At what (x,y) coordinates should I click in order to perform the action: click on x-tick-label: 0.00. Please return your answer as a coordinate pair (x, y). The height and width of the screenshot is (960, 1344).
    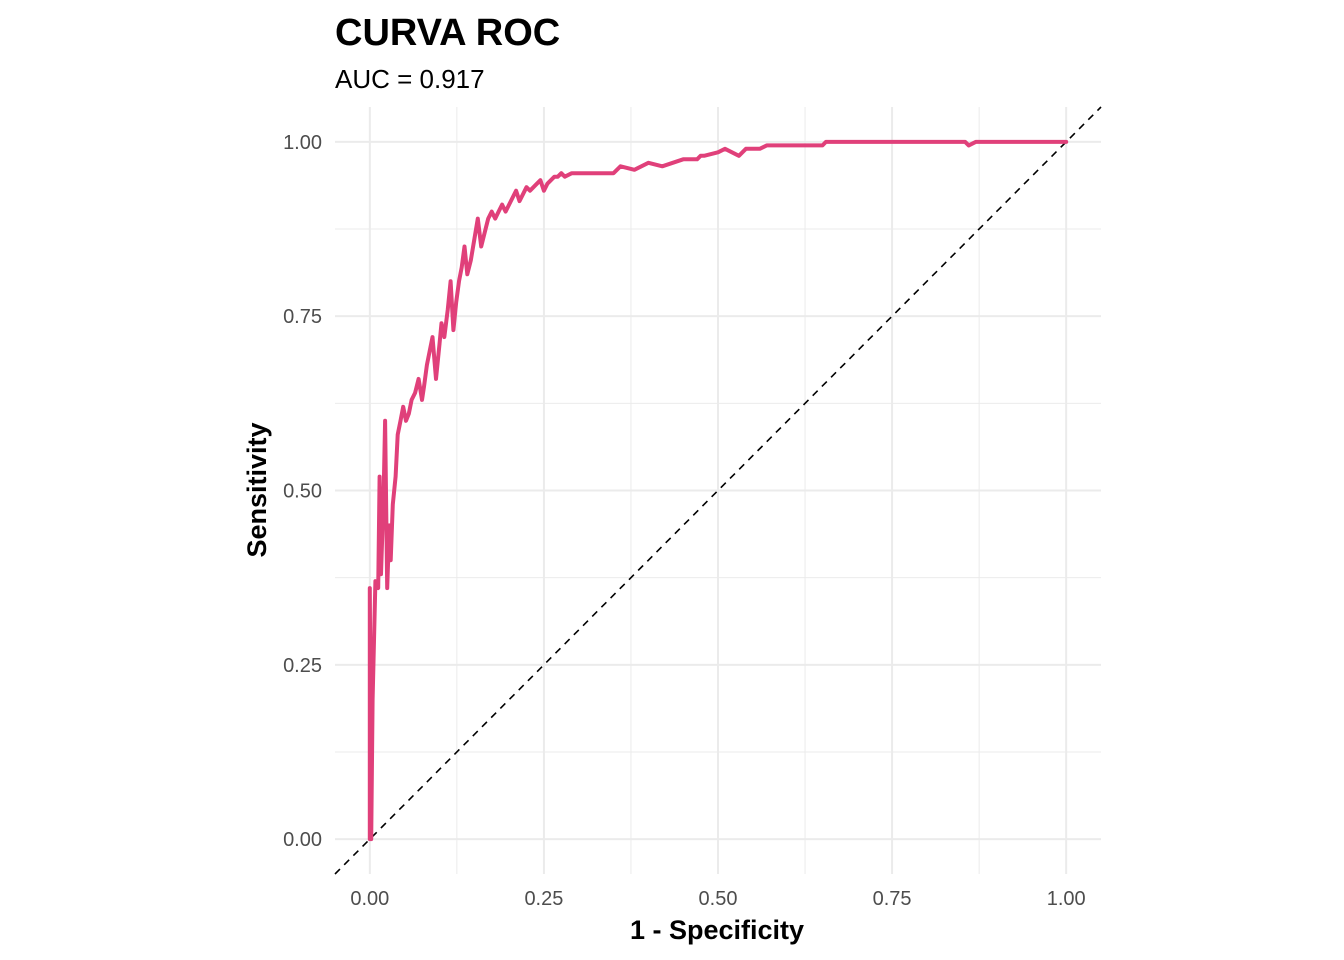
    Looking at the image, I should click on (369, 899).